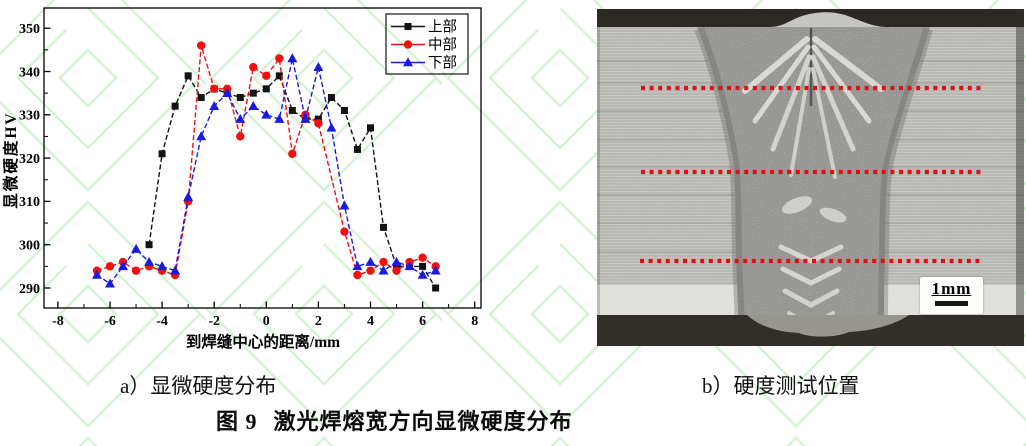 The image size is (1026, 446). I want to click on x-axis-title: 到焊缝中心的距离/mm, so click(263, 341).